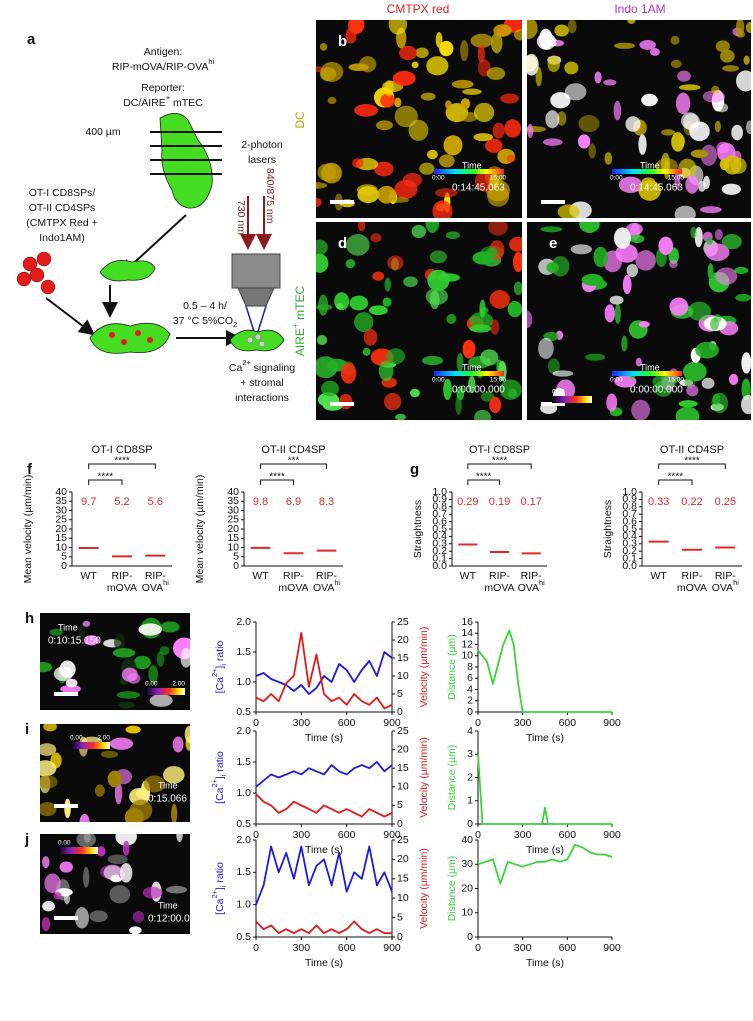 The width and height of the screenshot is (753, 1021). I want to click on text-part: Velocity (µm/min), so click(424, 888).